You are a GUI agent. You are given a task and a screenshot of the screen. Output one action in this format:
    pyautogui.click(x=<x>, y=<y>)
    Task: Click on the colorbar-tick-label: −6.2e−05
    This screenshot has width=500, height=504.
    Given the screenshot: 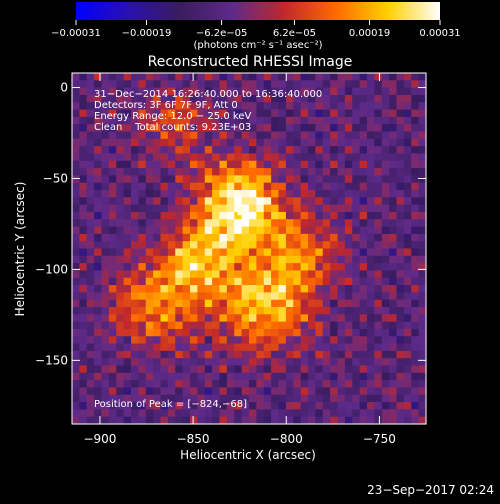 What is the action you would take?
    pyautogui.click(x=222, y=33)
    